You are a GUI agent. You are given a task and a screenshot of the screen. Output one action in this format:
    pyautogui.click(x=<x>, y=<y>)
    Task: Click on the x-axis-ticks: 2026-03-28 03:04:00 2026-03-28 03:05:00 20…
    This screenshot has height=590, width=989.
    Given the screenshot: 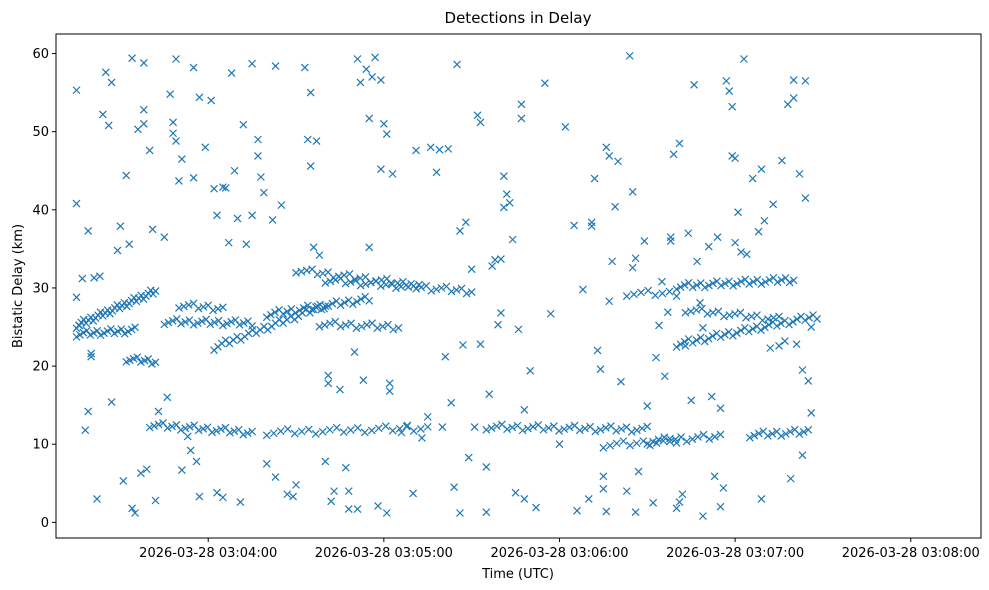 What is the action you would take?
    pyautogui.click(x=559, y=549)
    